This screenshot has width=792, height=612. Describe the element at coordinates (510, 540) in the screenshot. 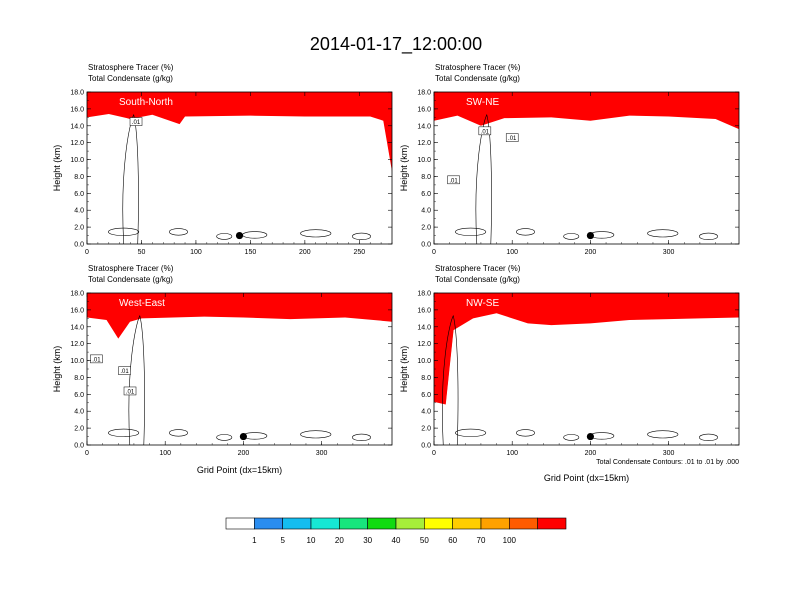

I see `colorbar-label: 100` at that location.